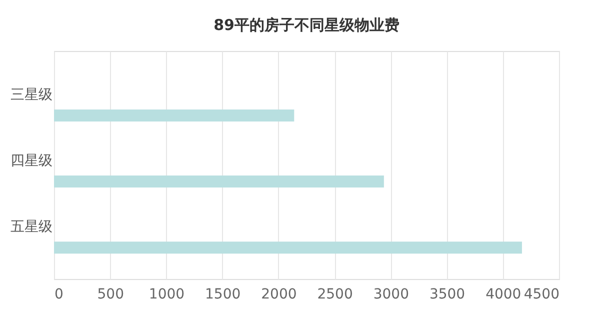 Image resolution: width=600 pixels, height=324 pixels. What do you see at coordinates (31, 94) in the screenshot?
I see `y-tick-label: 三星级` at bounding box center [31, 94].